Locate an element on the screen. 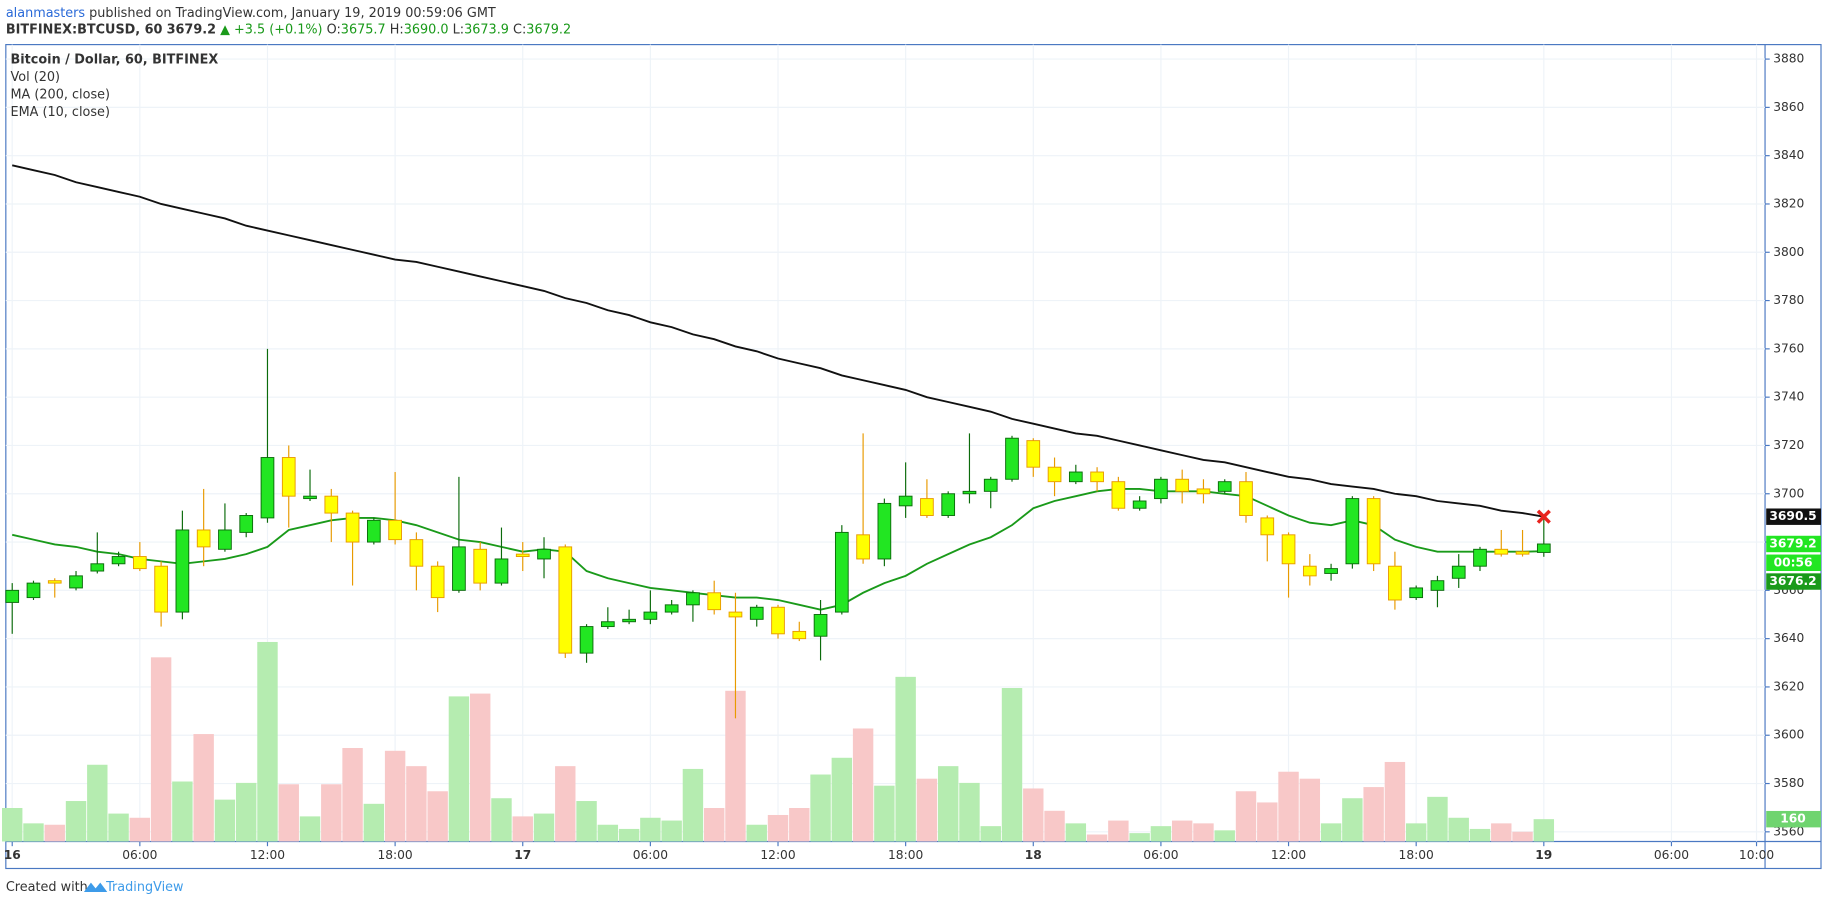 The image size is (1828, 899). logo is located at coordinates (95, 887).